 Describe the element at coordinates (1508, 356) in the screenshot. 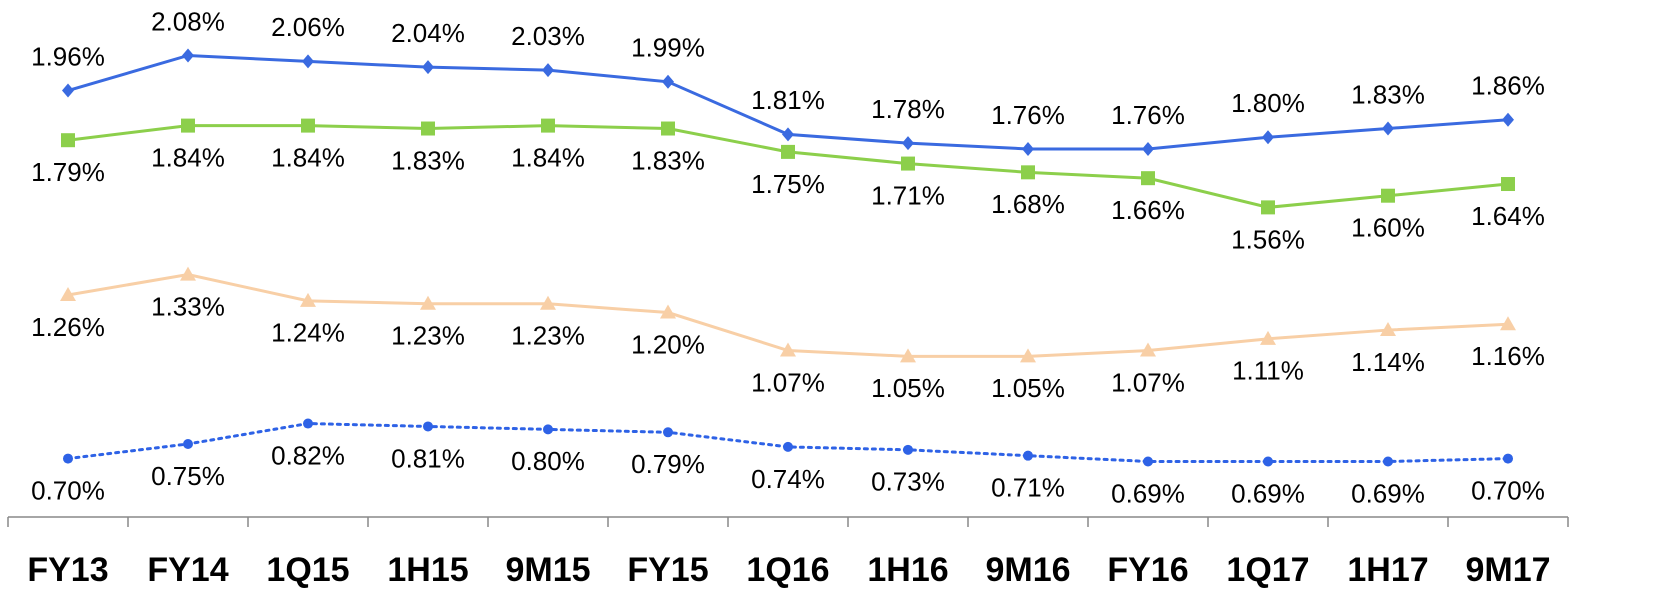

I see `data-label: 1.16%` at that location.